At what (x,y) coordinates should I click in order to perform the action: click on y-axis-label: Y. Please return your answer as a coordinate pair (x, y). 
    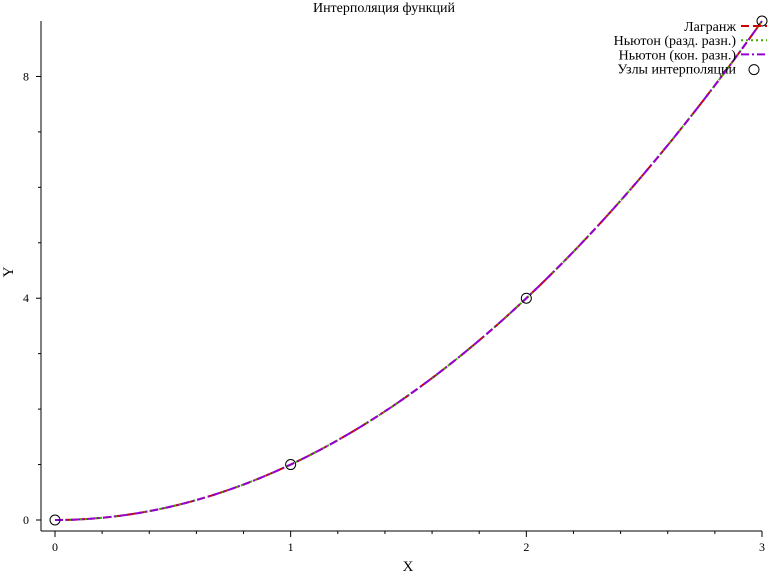
    Looking at the image, I should click on (9, 271).